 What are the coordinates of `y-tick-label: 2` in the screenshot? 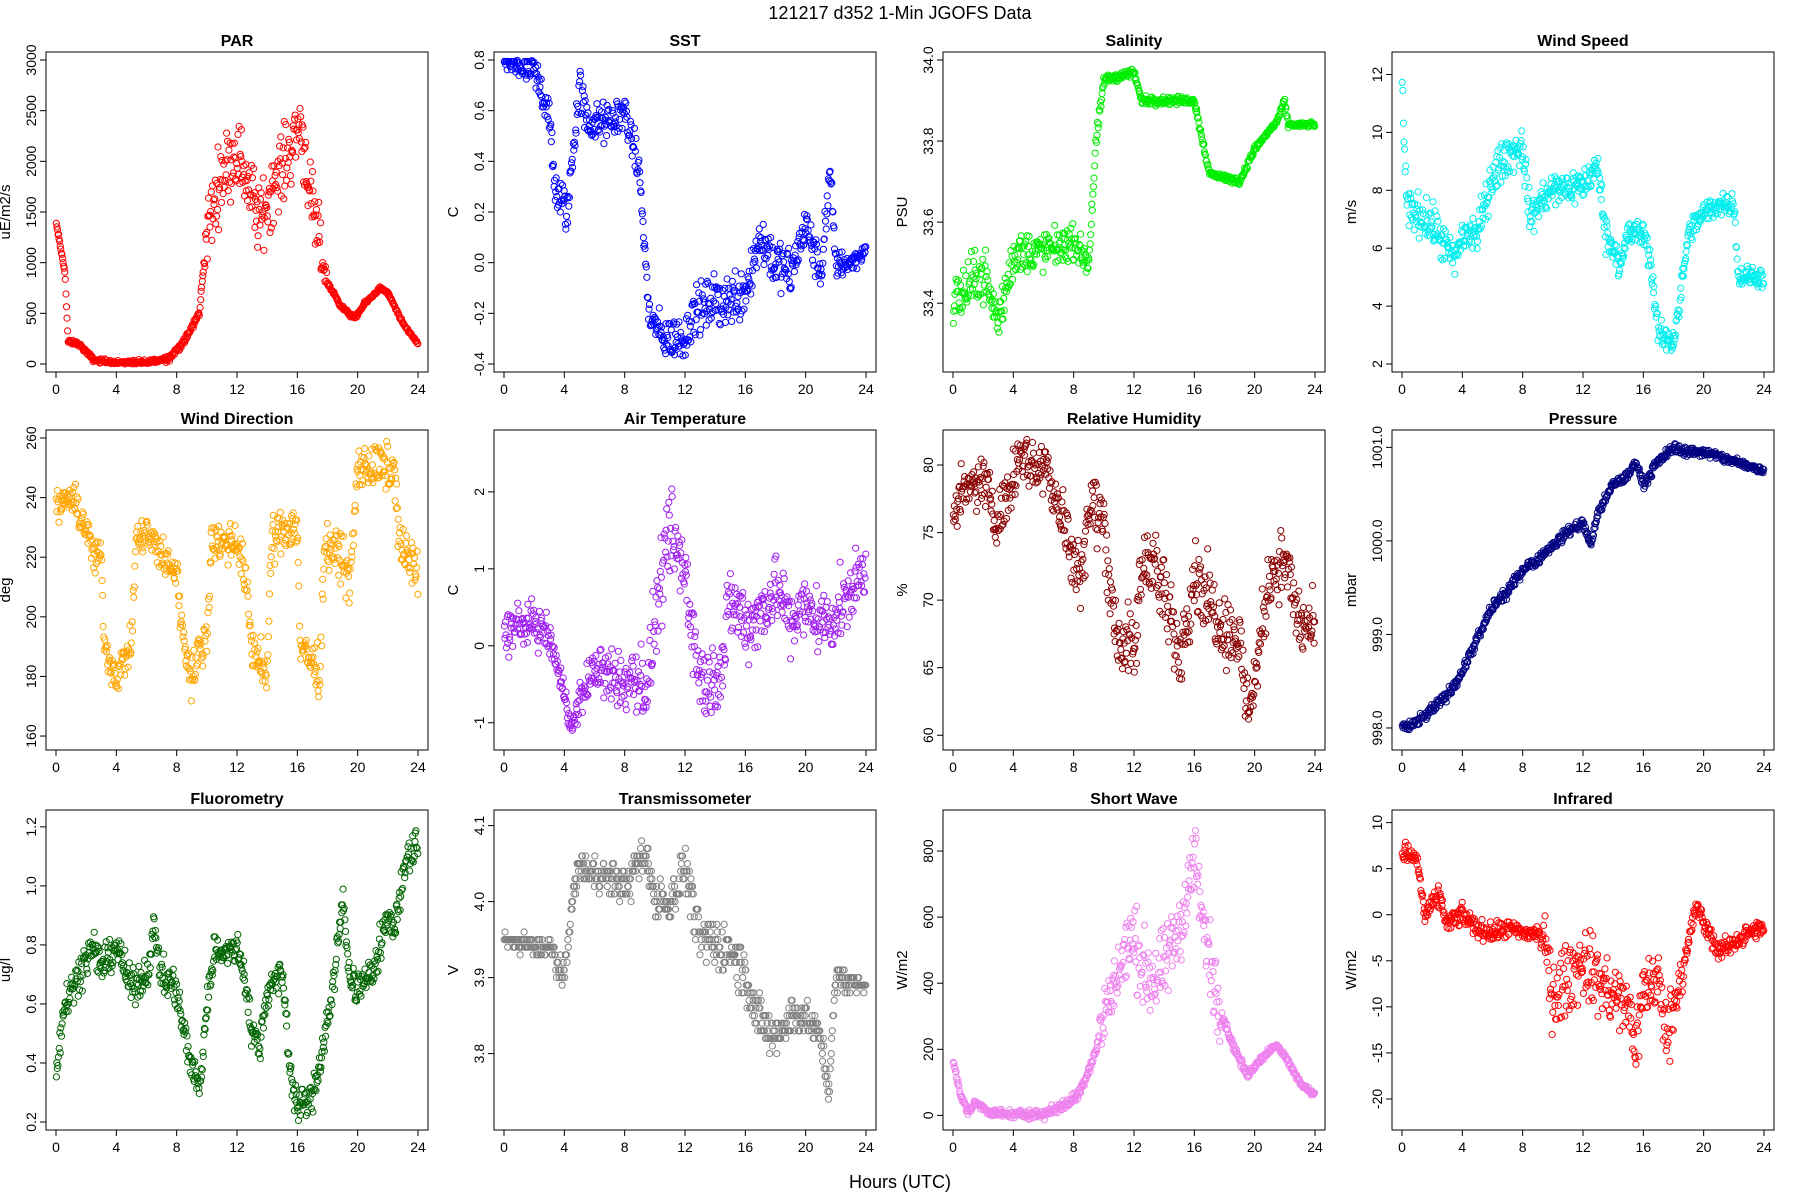 It's located at (1377, 364).